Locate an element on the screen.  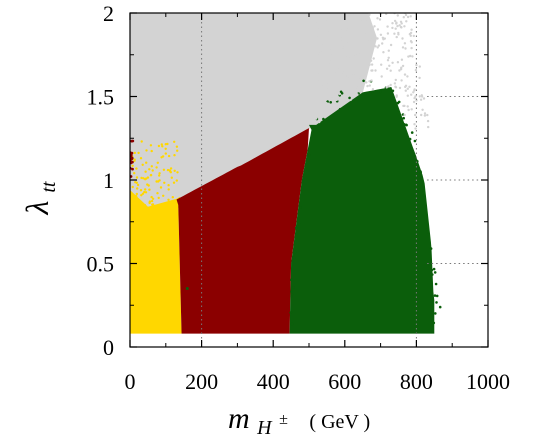
y-axis-title-subscript: tt is located at coordinates (49, 187).